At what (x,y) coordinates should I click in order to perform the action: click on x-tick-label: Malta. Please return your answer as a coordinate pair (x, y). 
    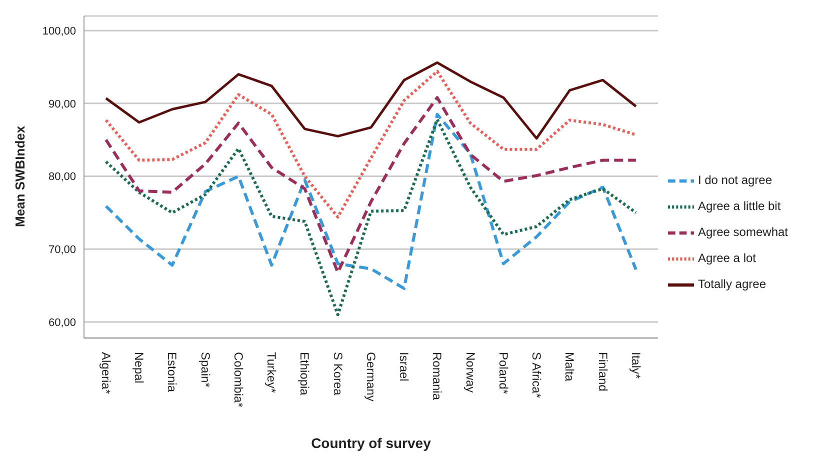
    Looking at the image, I should click on (569, 367).